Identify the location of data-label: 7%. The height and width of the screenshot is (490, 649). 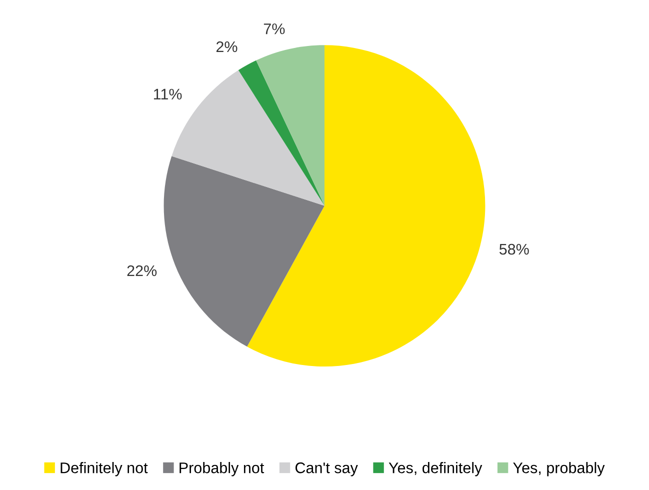
(274, 28).